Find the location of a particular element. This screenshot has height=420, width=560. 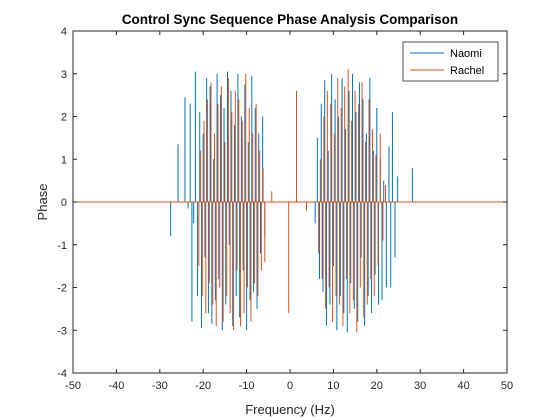

legend-label-naomi: Naomi is located at coordinates (466, 54).